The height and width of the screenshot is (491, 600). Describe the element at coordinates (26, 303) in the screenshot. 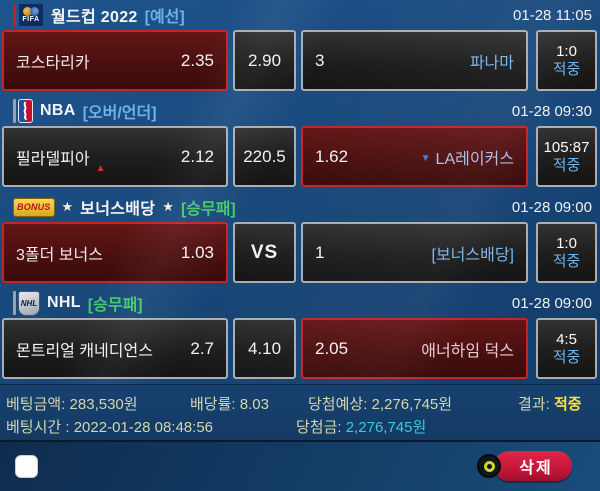

I see `nhl-icon: NHL` at that location.